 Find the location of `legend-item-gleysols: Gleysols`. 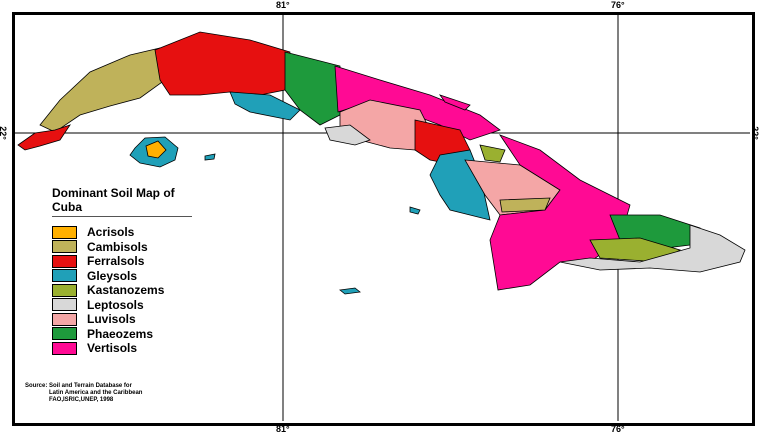

legend-item-gleysols: Gleysols is located at coordinates (122, 276).